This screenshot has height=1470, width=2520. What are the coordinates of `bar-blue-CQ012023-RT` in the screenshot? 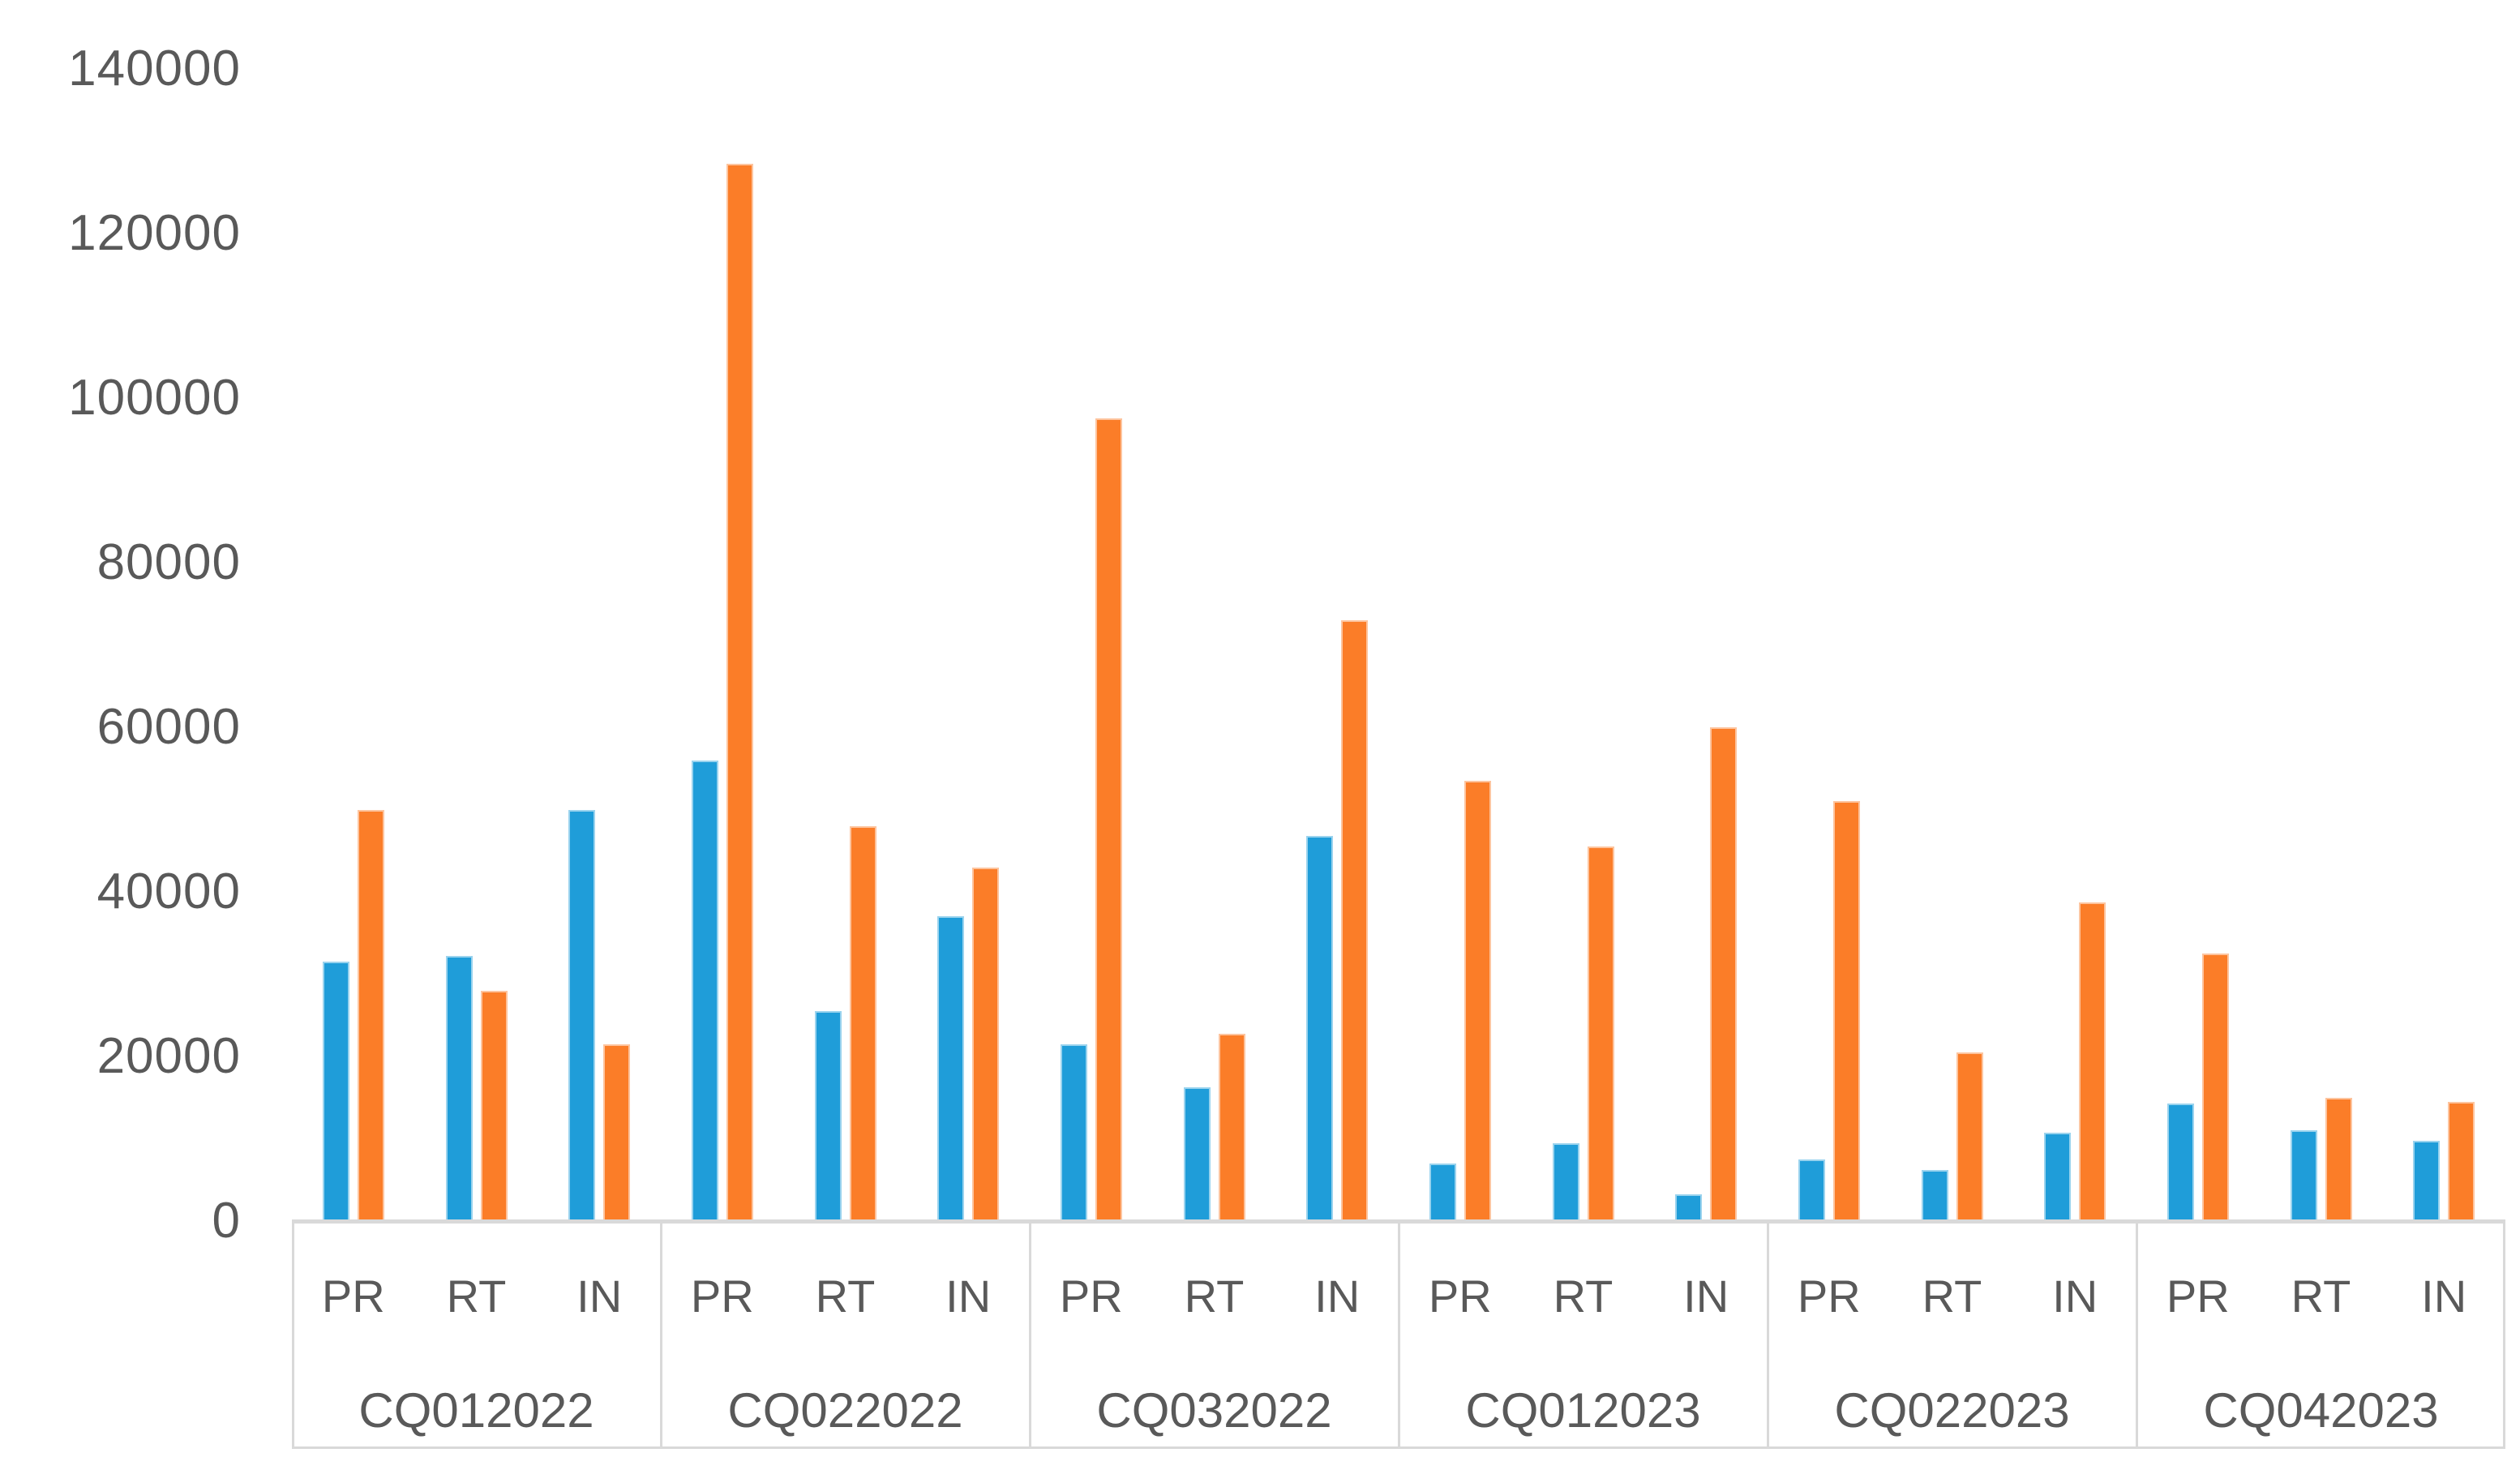 It's located at (1566, 1182).